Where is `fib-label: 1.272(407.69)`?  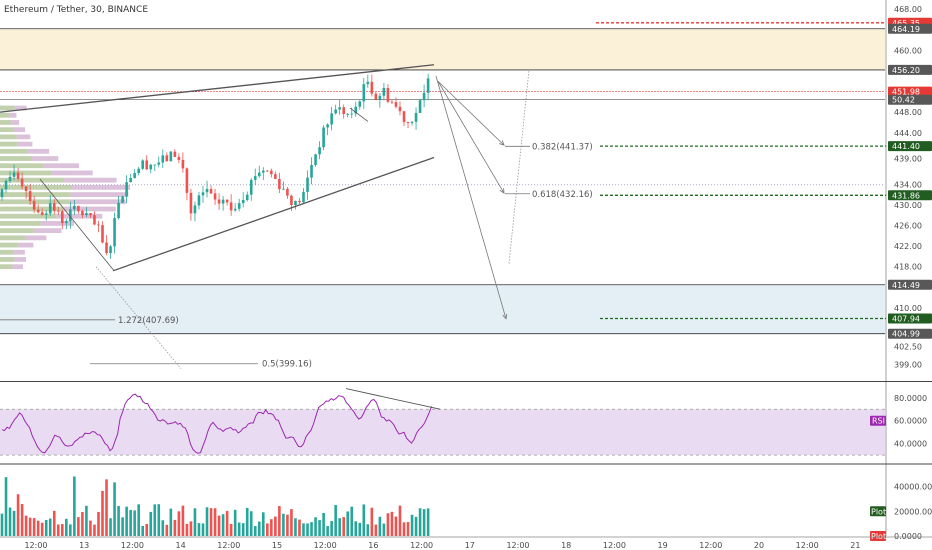 fib-label: 1.272(407.69) is located at coordinates (148, 321).